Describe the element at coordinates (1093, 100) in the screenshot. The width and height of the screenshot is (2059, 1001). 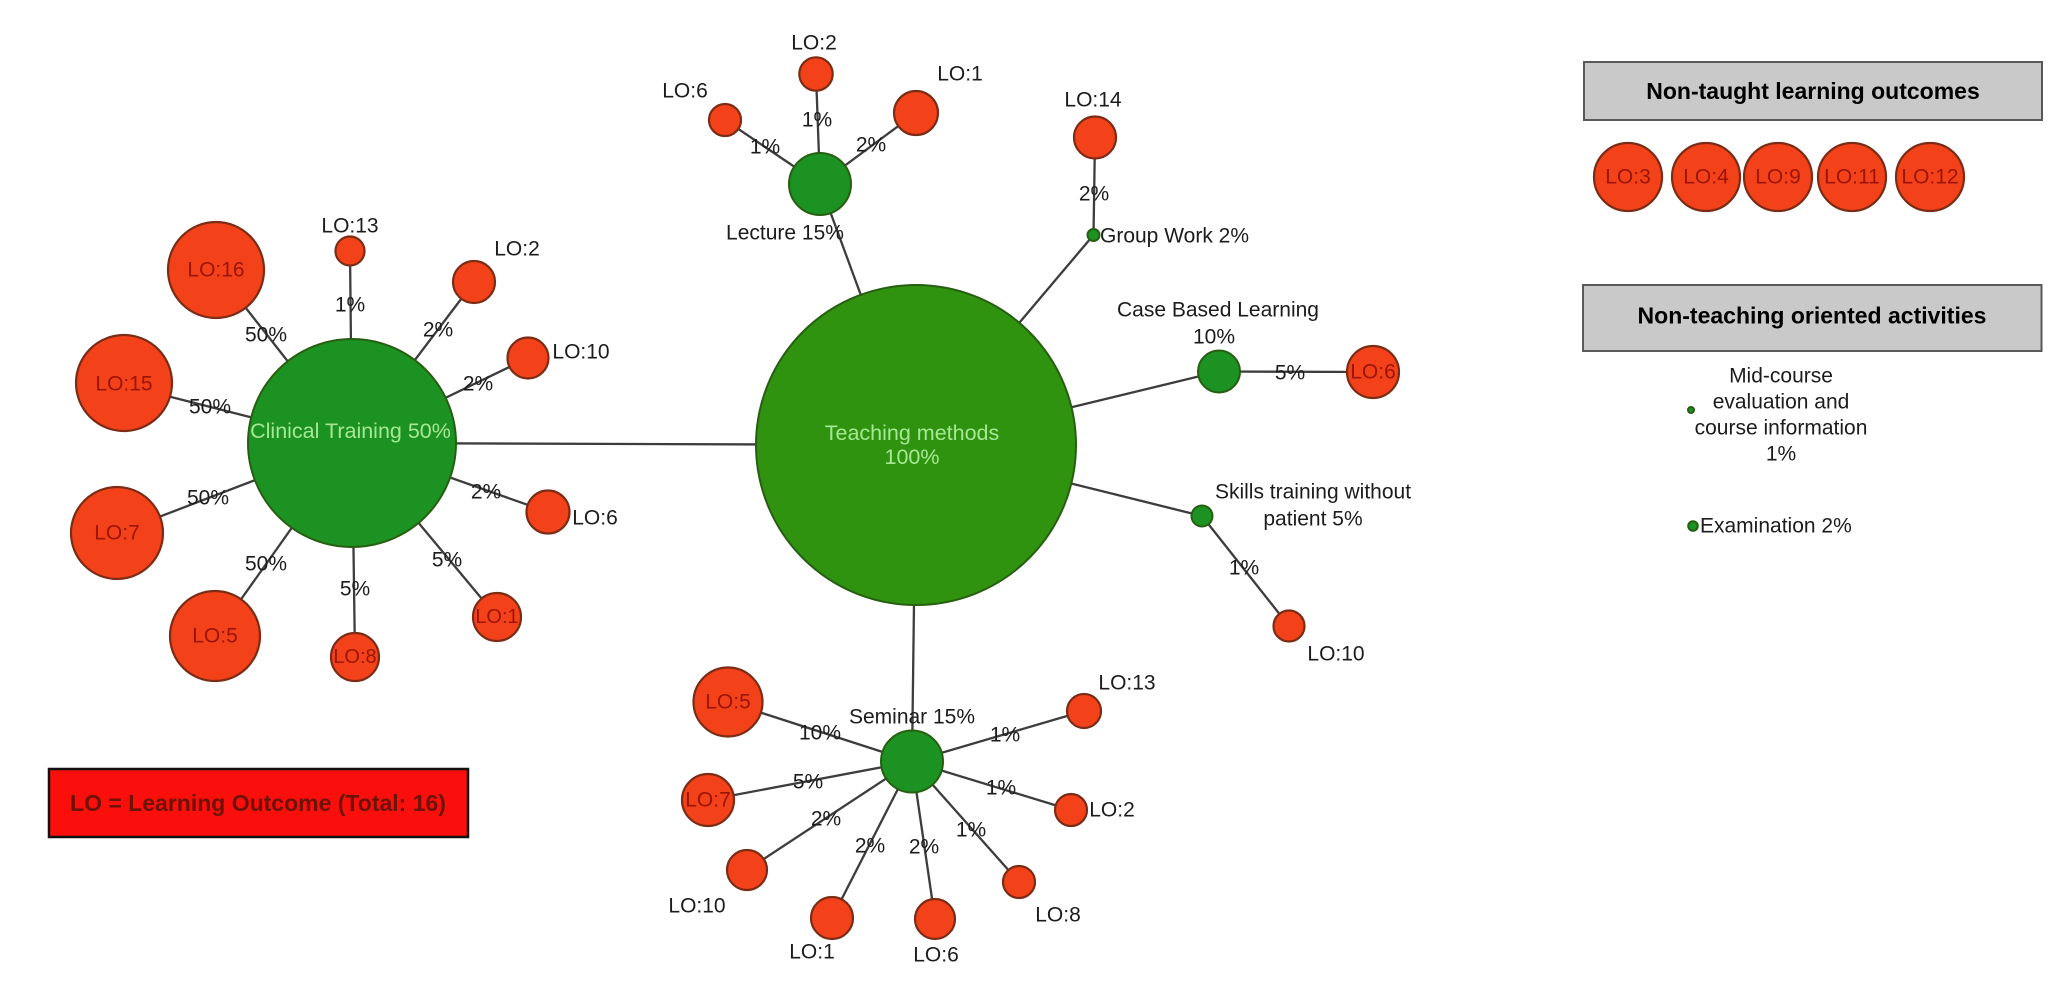
I see `svg-text: LO:14` at that location.